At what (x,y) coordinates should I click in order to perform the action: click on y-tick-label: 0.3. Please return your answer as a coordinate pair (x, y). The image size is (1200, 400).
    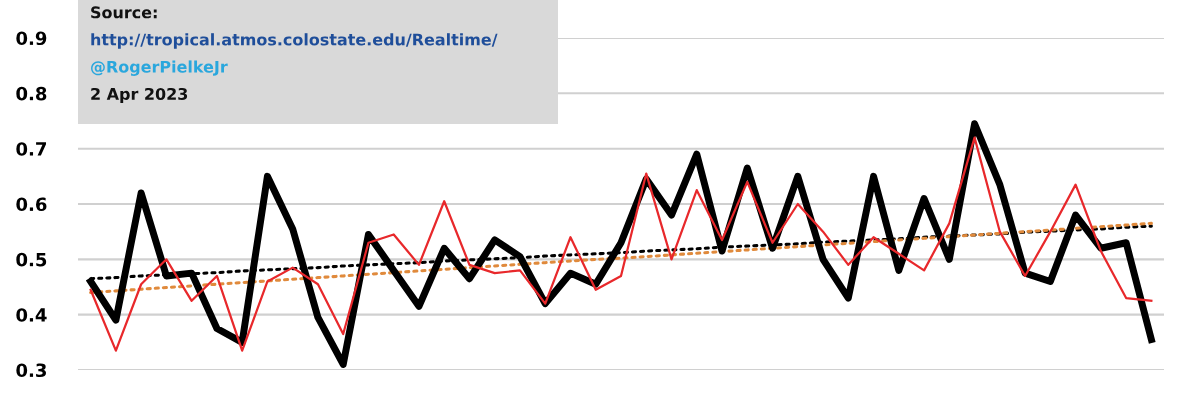
    Looking at the image, I should click on (31, 370).